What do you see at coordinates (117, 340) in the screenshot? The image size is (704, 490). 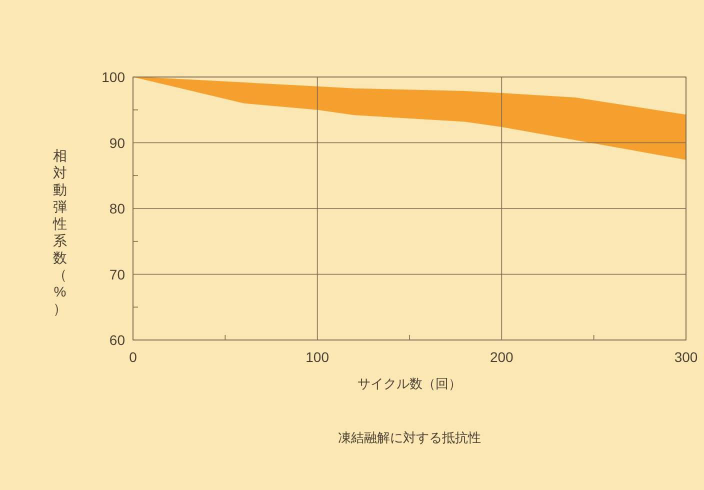 I see `y-tick-label: 60` at bounding box center [117, 340].